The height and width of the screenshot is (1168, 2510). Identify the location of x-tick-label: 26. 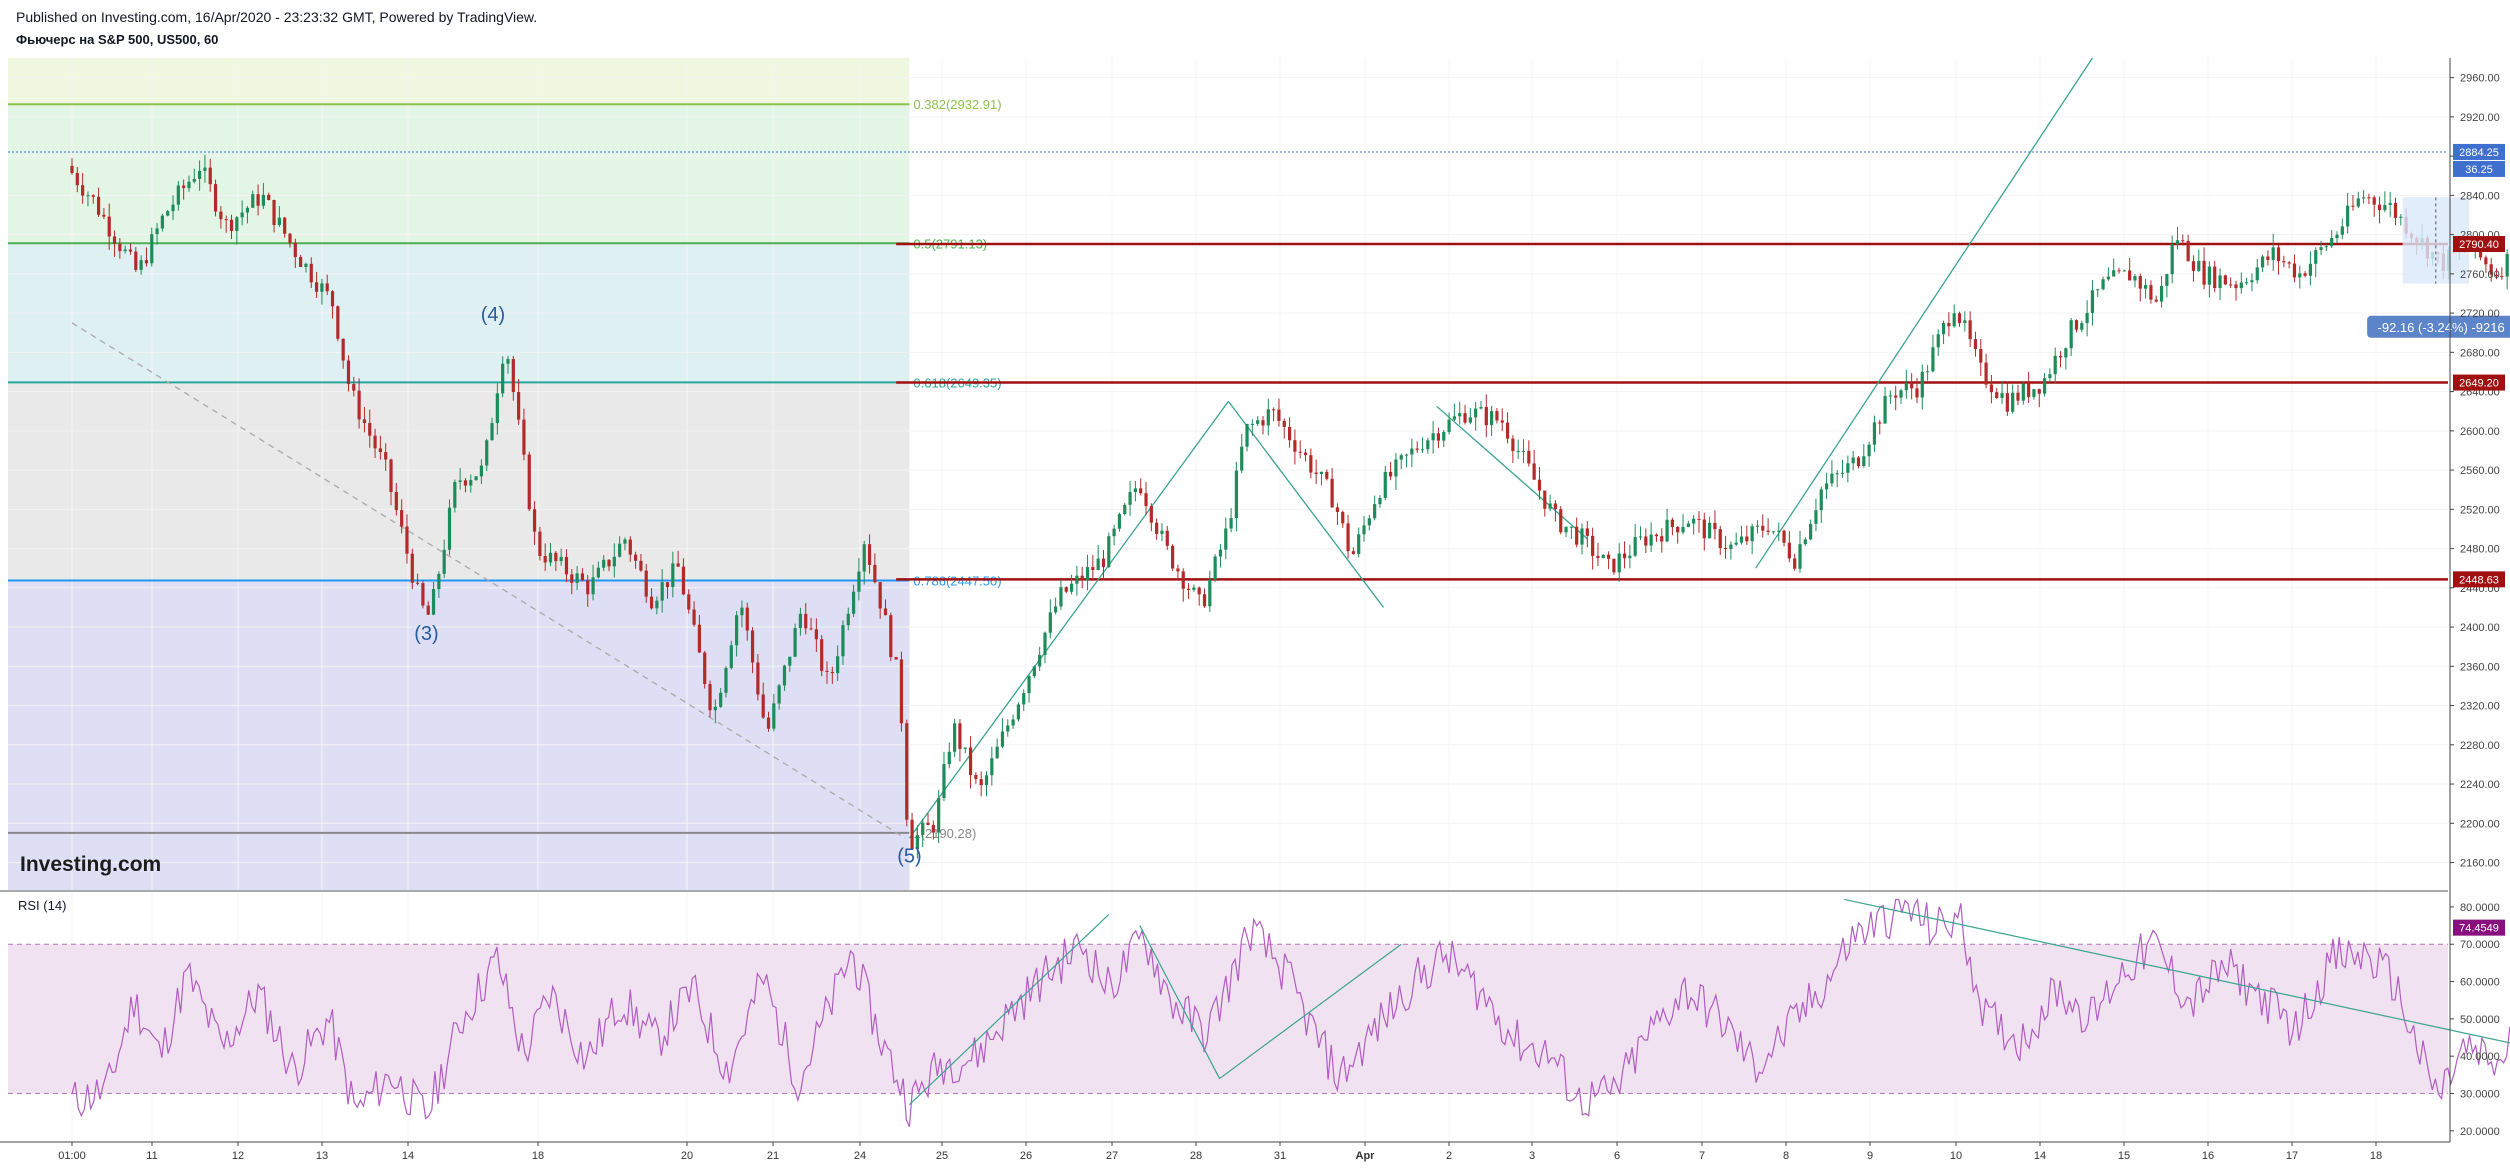
(1026, 1156).